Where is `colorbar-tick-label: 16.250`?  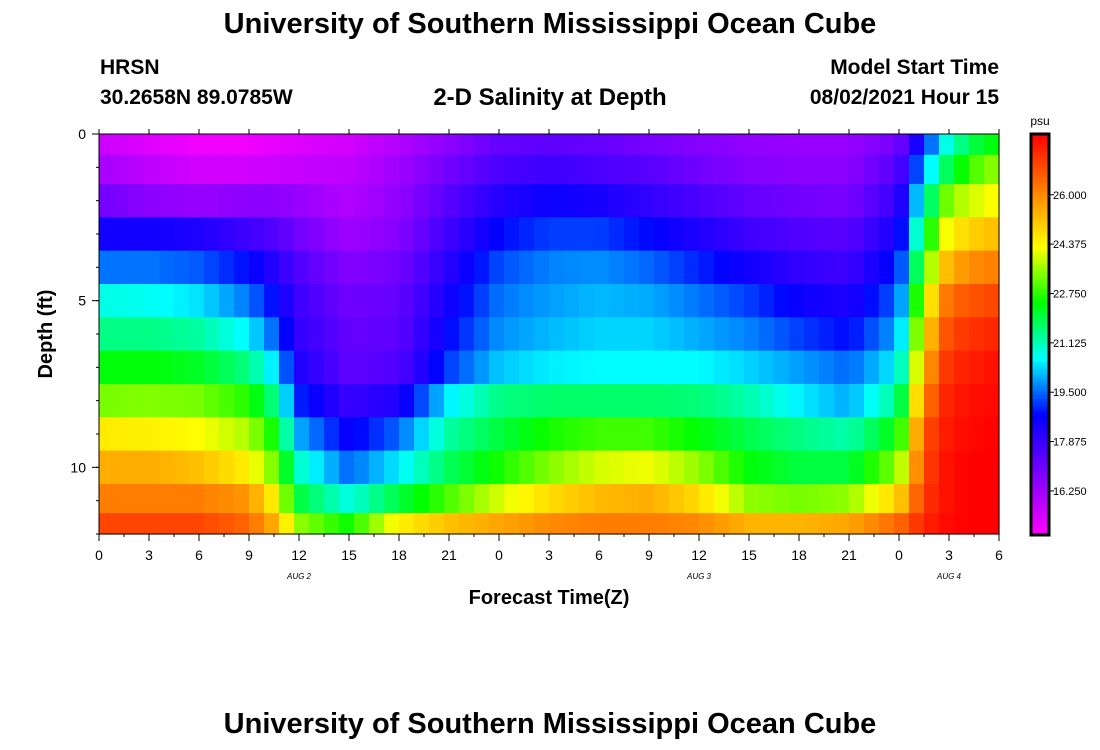
colorbar-tick-label: 16.250 is located at coordinates (1070, 492).